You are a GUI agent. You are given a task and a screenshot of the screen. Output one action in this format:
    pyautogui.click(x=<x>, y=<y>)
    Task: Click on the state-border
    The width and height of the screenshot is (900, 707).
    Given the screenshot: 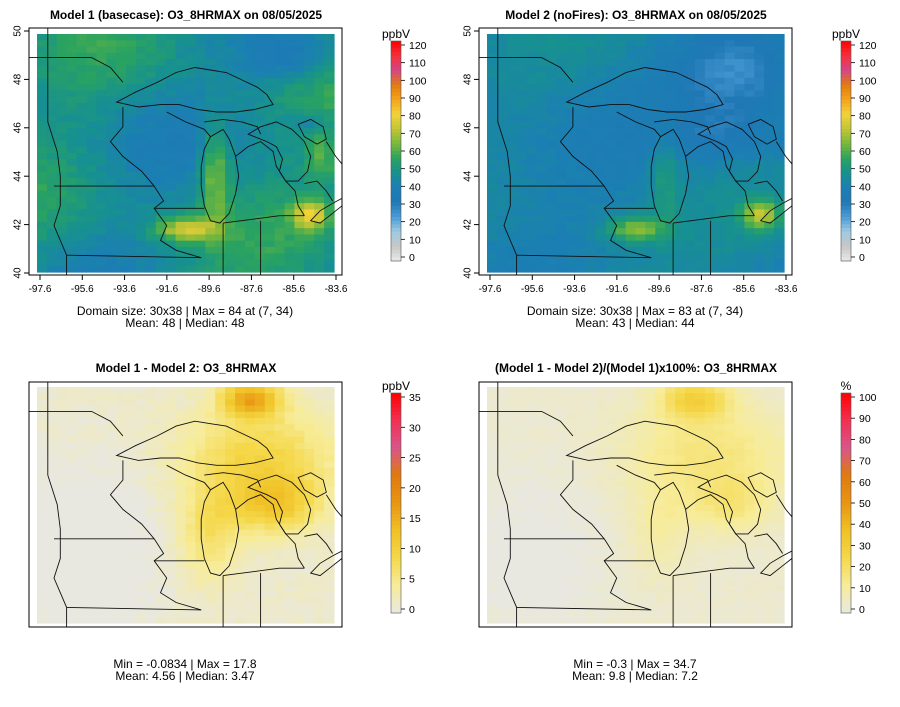 What is the action you would take?
    pyautogui.click(x=76, y=70)
    